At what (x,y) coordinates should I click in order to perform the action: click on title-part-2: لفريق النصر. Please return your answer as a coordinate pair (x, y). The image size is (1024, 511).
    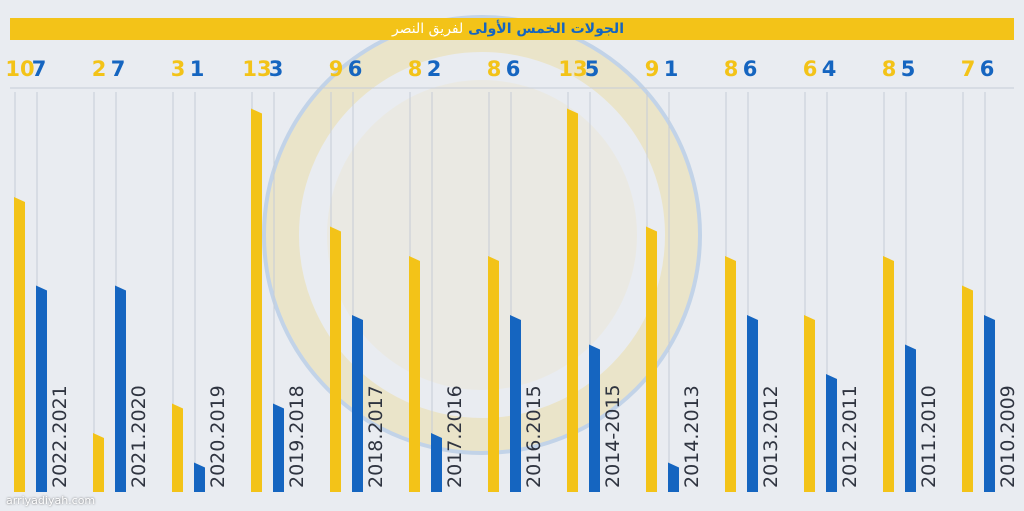
    Looking at the image, I should click on (427, 29).